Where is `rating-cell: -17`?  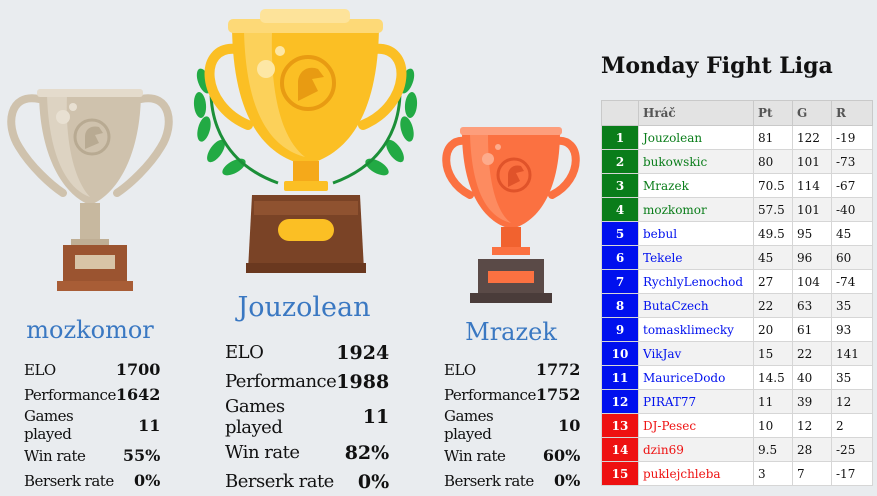 rating-cell: -17 is located at coordinates (852, 473).